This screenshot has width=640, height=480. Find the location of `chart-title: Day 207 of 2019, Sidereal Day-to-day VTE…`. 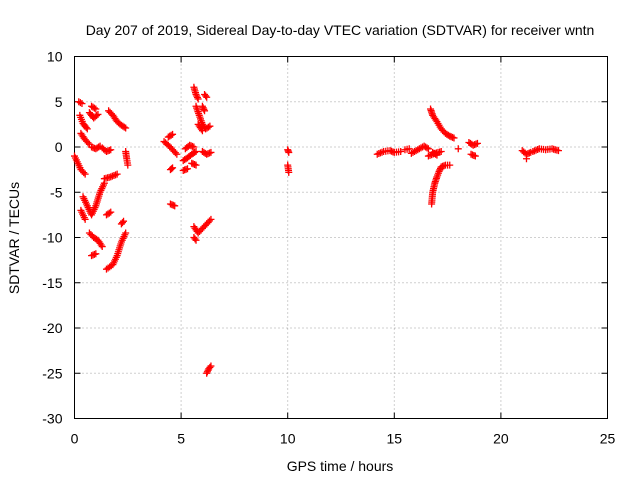

chart-title: Day 207 of 2019, Sidereal Day-to-day VTE… is located at coordinates (340, 30).